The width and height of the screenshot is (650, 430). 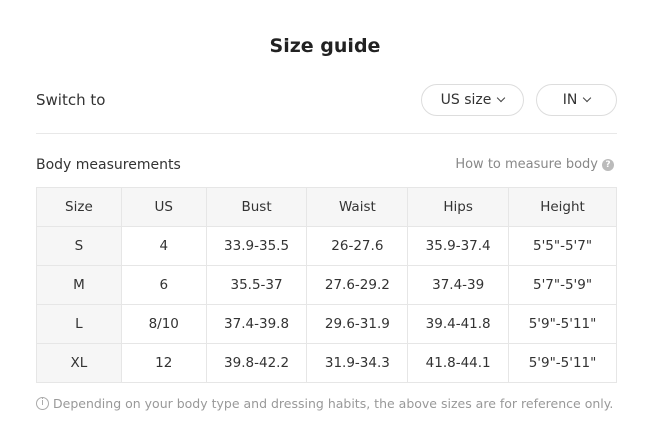 I want to click on table-cell: M, so click(x=79, y=285).